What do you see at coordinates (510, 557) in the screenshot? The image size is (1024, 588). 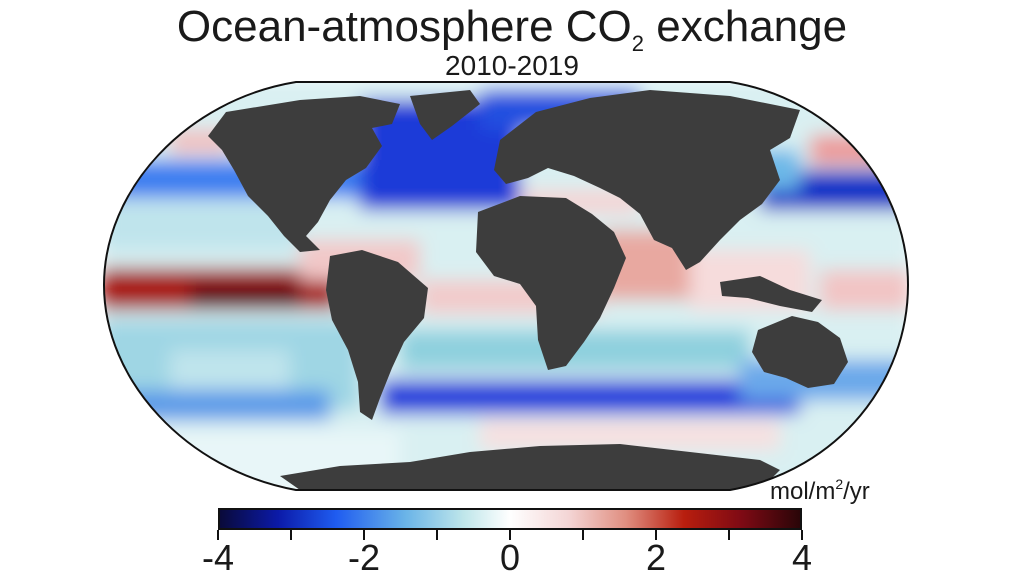 I see `colorbar-tick-label: 0` at bounding box center [510, 557].